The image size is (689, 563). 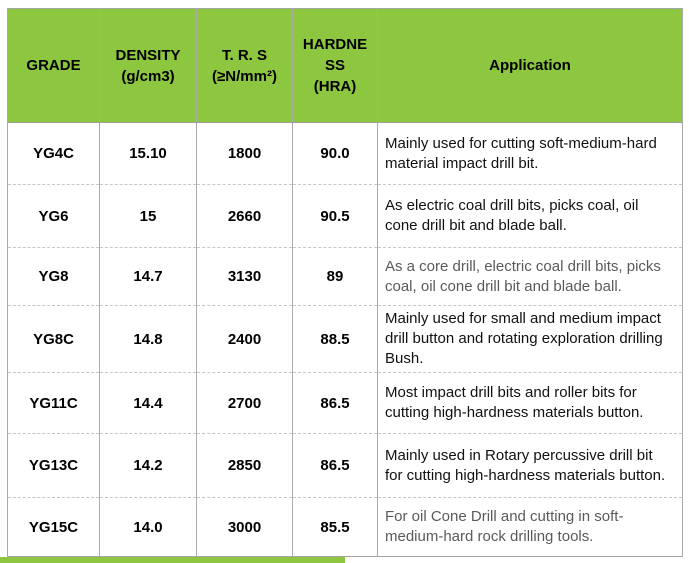 I want to click on grade-cell: YG8C, so click(x=53, y=339).